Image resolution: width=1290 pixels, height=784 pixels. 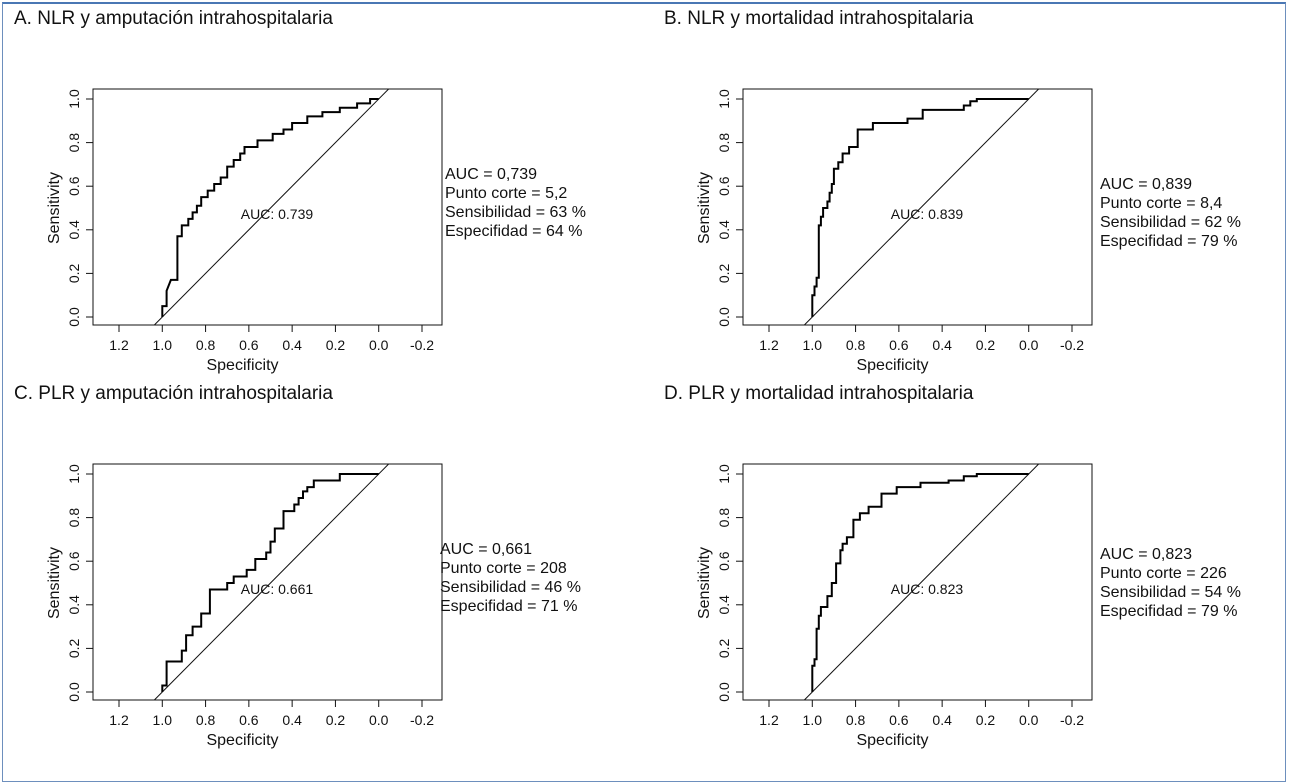 What do you see at coordinates (1161, 203) in the screenshot?
I see `stats-line: Punto corte = 8,4` at bounding box center [1161, 203].